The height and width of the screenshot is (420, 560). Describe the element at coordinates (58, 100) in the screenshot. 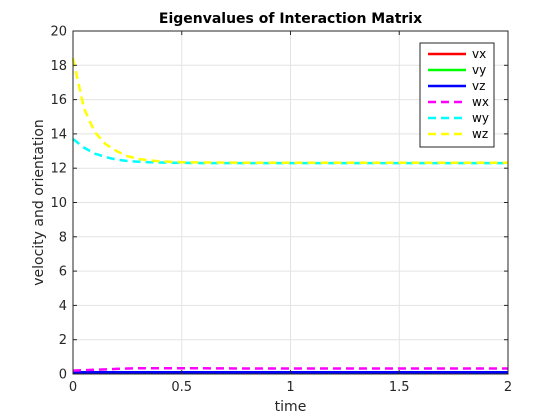

I see `y-tick-label: 16` at that location.